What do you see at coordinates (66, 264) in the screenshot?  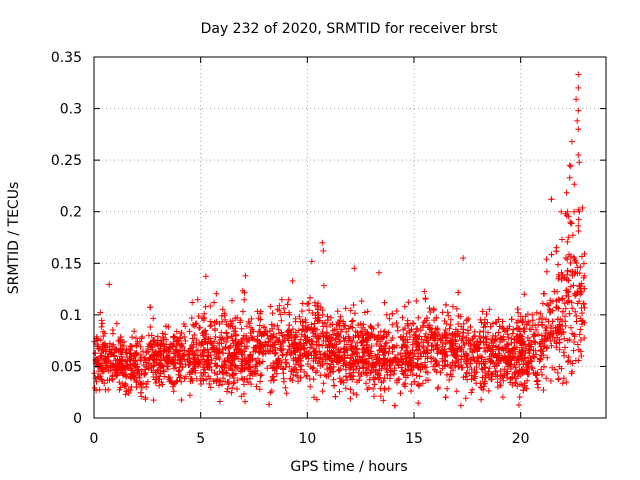 I see `y-tick-label: 0.15` at bounding box center [66, 264].